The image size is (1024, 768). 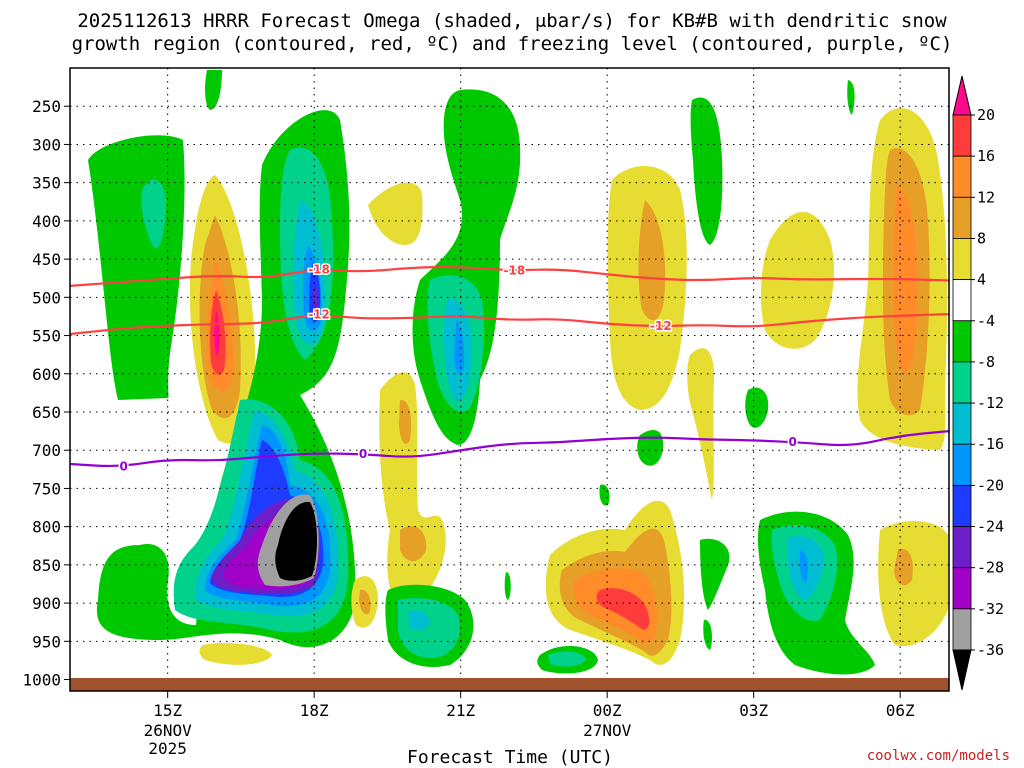 I want to click on y-tick-label: 250, so click(x=46, y=106).